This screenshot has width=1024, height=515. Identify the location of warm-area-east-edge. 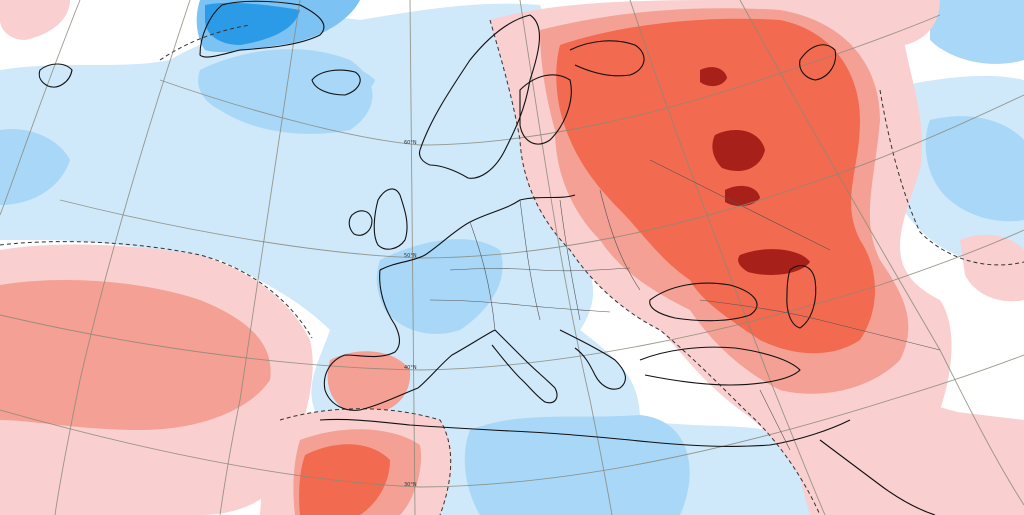
(992, 268).